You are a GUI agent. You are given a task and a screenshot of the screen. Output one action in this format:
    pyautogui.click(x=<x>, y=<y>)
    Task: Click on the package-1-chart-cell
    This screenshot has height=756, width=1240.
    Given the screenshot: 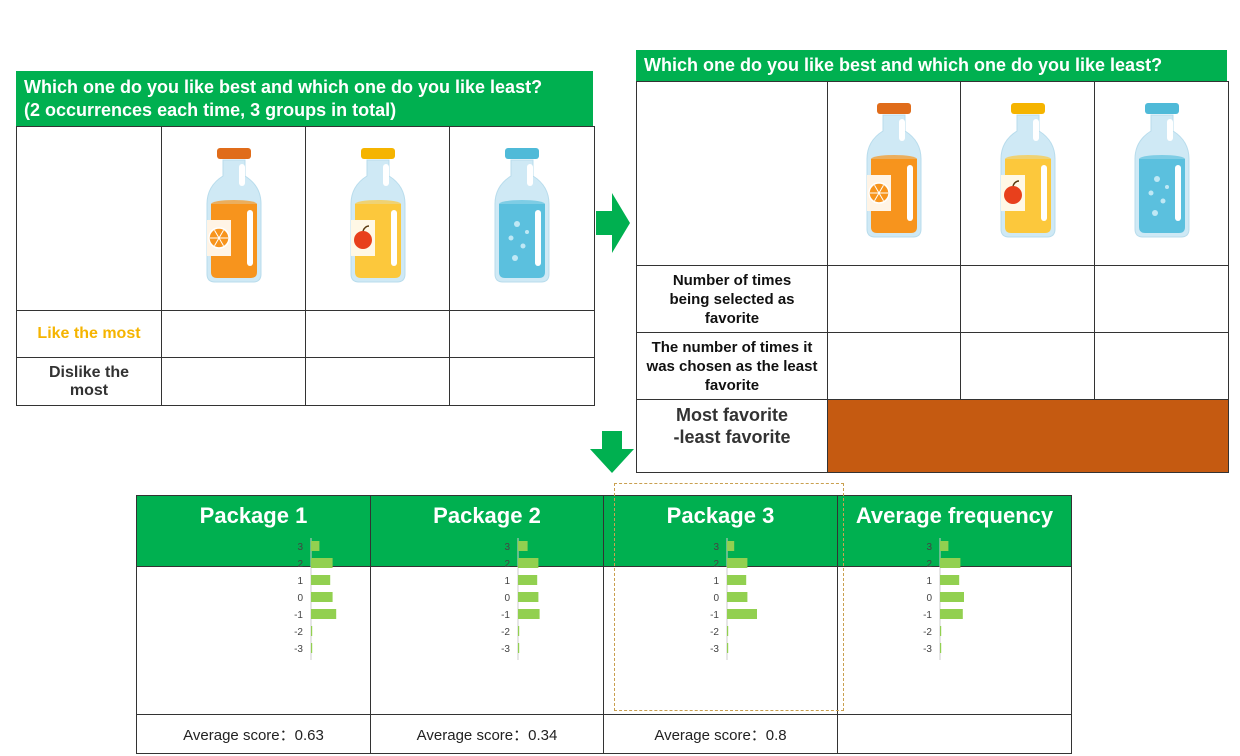 What is the action you would take?
    pyautogui.click(x=253, y=640)
    